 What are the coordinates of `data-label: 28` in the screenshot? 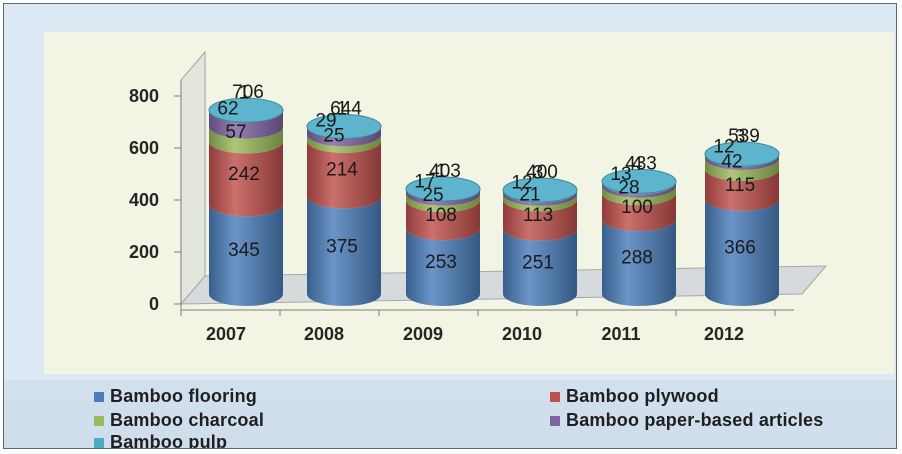 It's located at (628, 187).